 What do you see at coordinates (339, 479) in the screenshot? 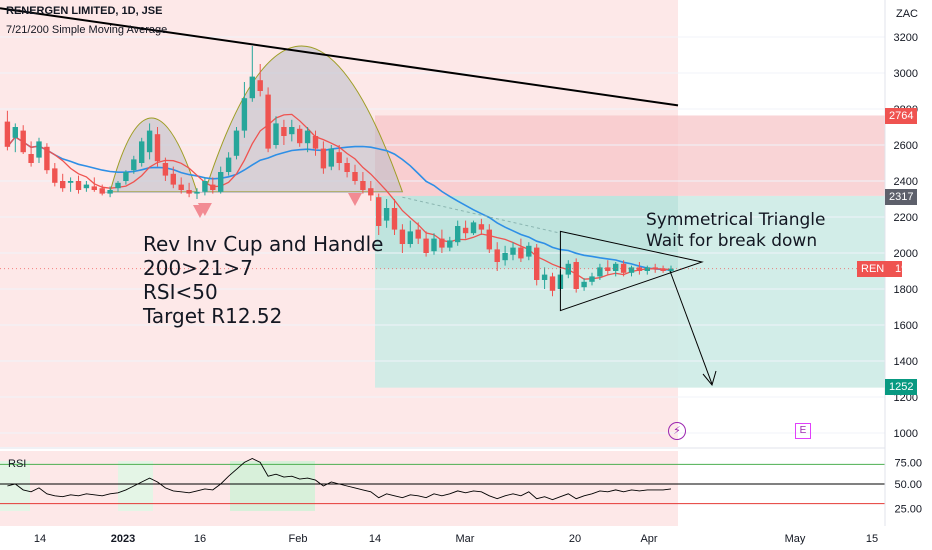
I see `rsi-line` at bounding box center [339, 479].